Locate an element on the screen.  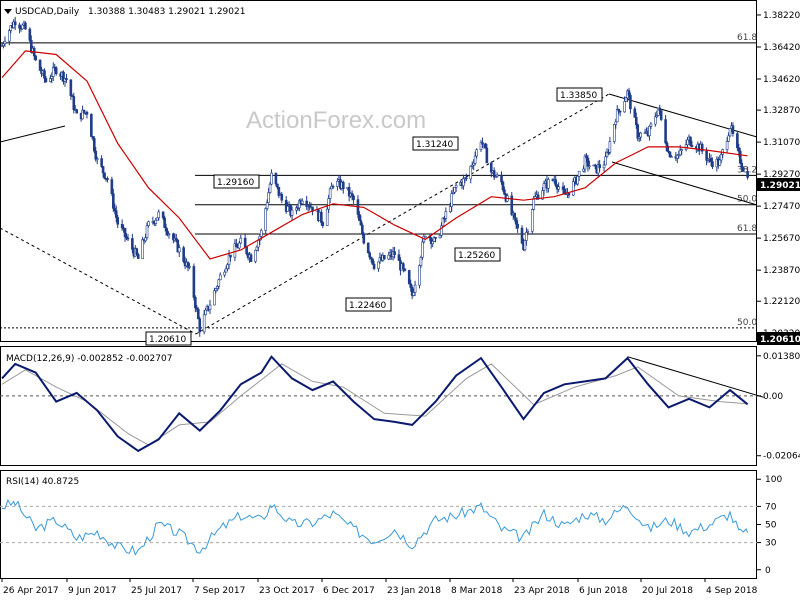
price-label: 1.33850 is located at coordinates (579, 94).